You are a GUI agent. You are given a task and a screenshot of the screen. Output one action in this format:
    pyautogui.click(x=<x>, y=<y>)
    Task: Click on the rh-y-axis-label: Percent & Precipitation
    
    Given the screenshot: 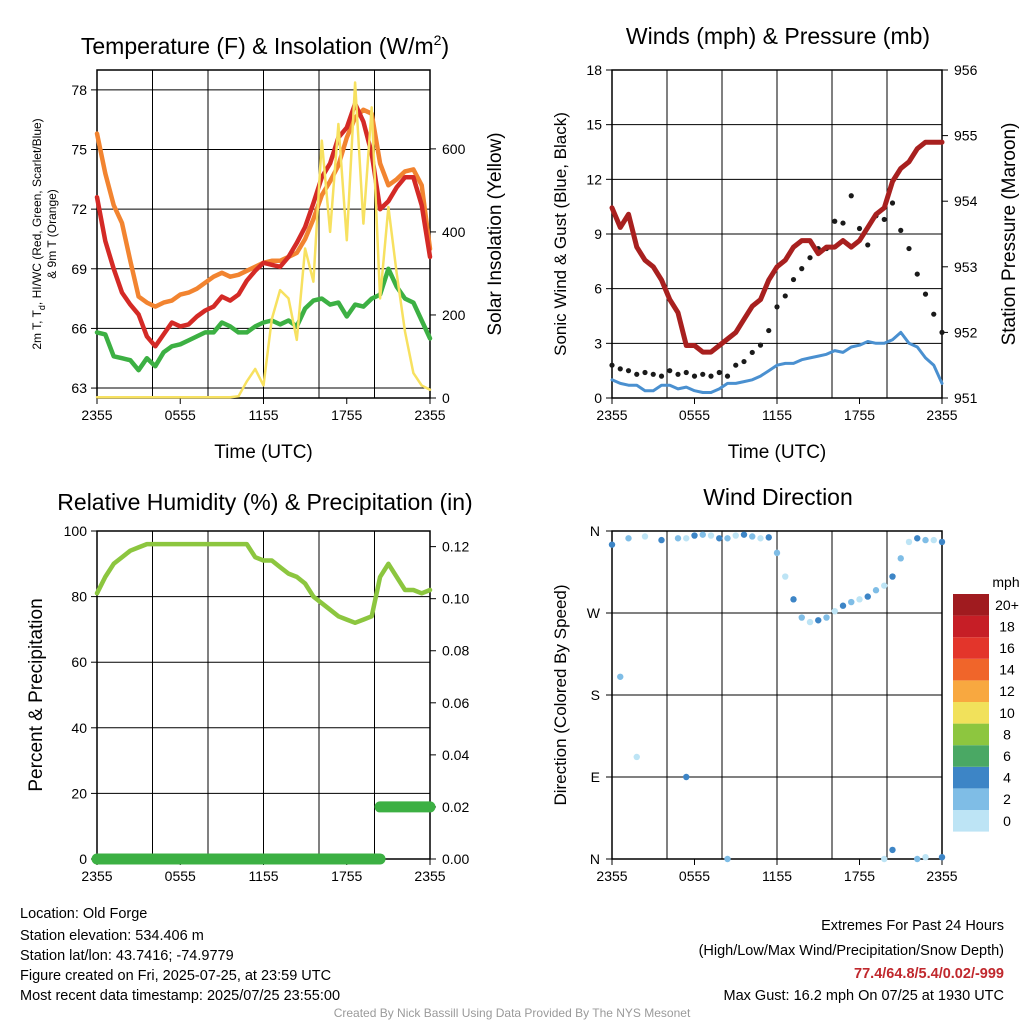 What is the action you would take?
    pyautogui.click(x=36, y=694)
    